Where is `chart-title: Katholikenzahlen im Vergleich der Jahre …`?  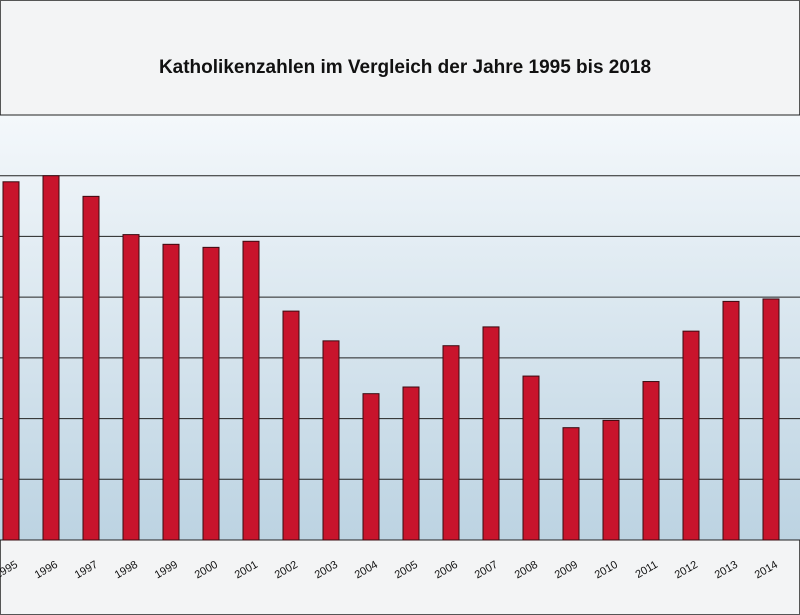
chart-title: Katholikenzahlen im Vergleich der Jahre … is located at coordinates (405, 67).